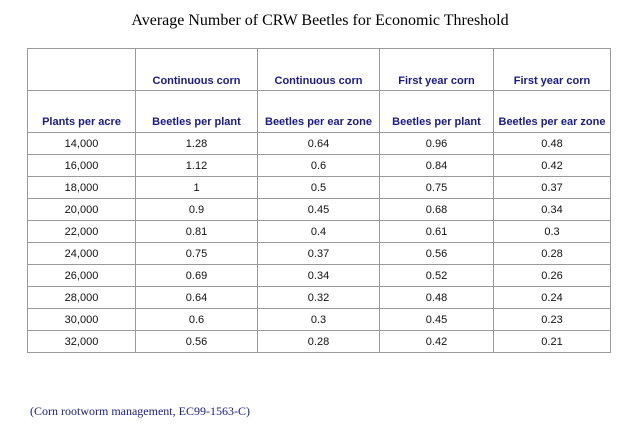  Describe the element at coordinates (81, 111) in the screenshot. I see `header-cell: Plants per acre` at that location.